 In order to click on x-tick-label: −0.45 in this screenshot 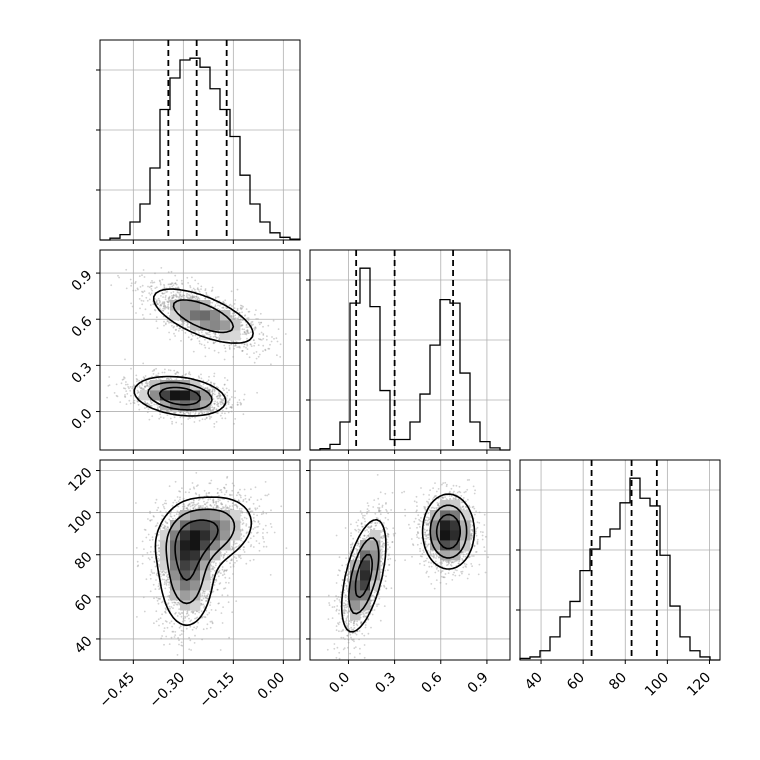, I will do `click(118, 691)`.